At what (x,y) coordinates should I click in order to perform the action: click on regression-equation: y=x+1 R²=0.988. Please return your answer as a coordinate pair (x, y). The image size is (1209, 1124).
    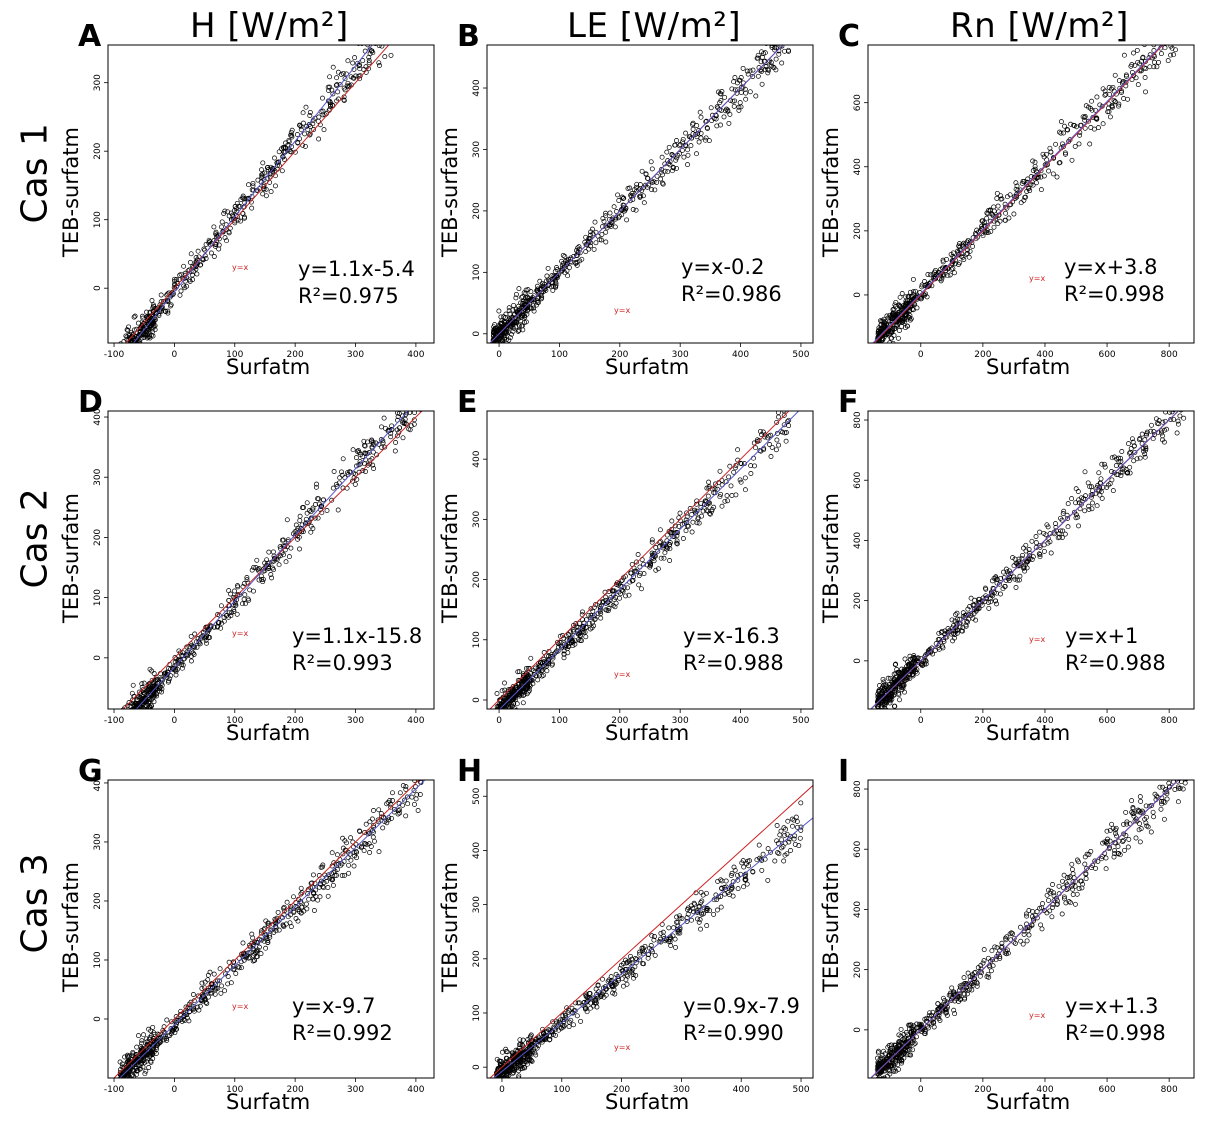
    Looking at the image, I should click on (1115, 650).